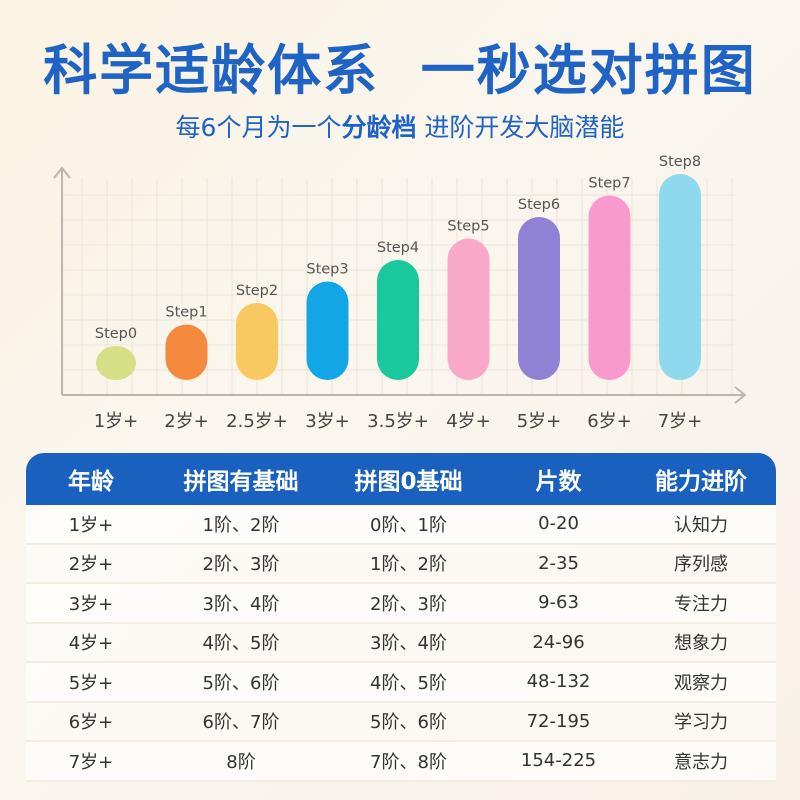 Image resolution: width=800 pixels, height=800 pixels. I want to click on cell-age: 6岁+, so click(91, 723).